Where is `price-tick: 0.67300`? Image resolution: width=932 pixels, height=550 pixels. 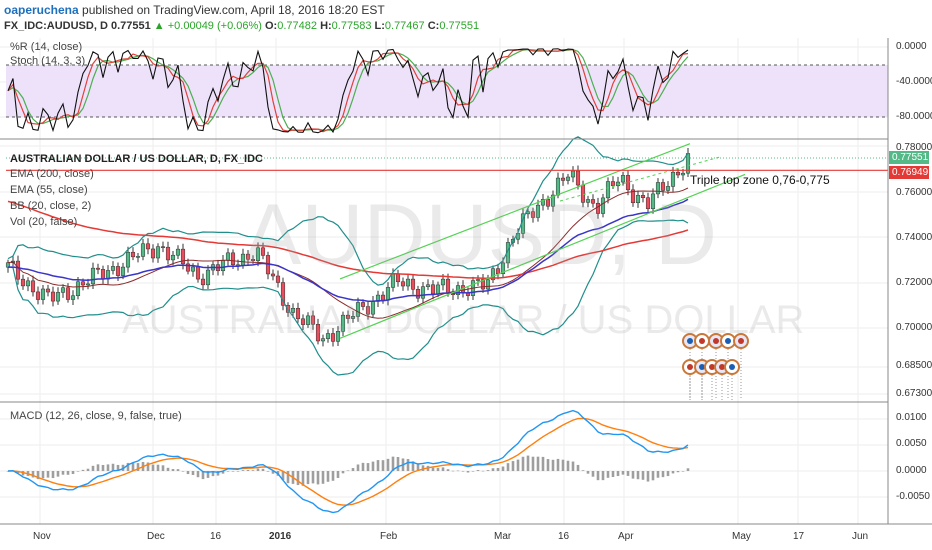 price-tick: 0.67300 is located at coordinates (914, 393).